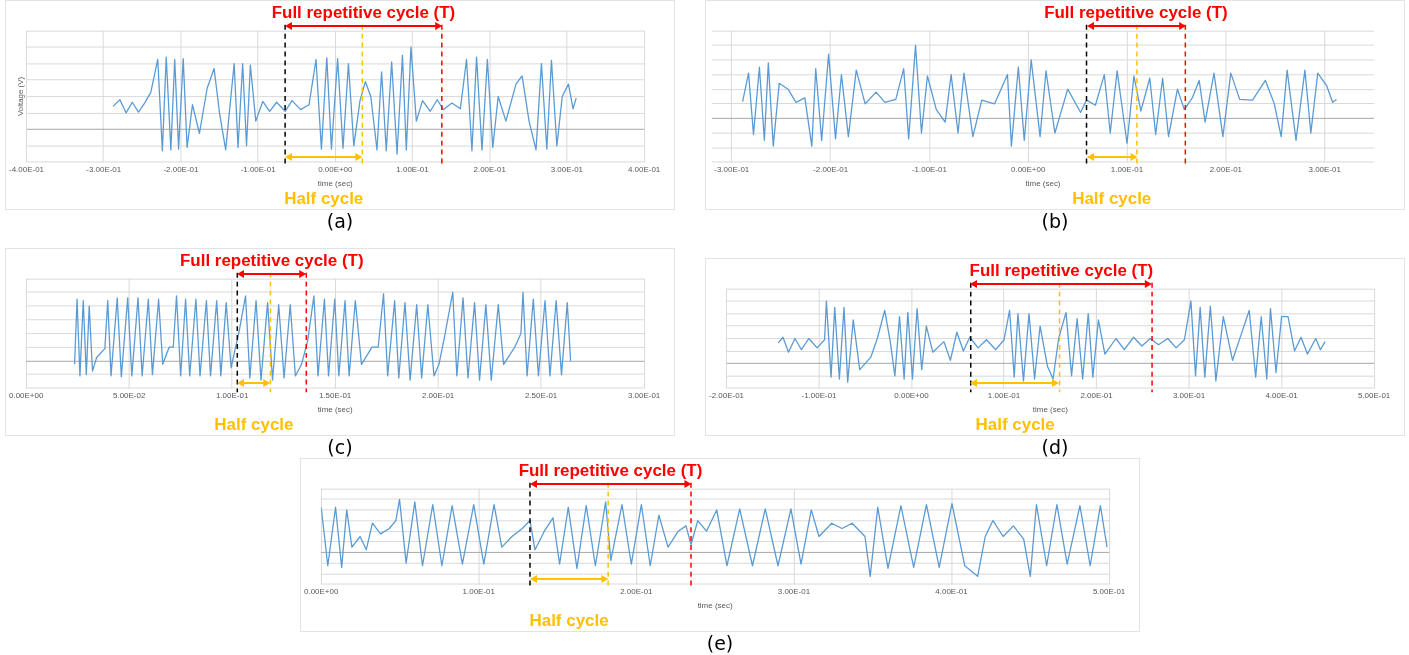 The width and height of the screenshot is (1409, 655). What do you see at coordinates (1055, 221) in the screenshot?
I see `text: (b)` at bounding box center [1055, 221].